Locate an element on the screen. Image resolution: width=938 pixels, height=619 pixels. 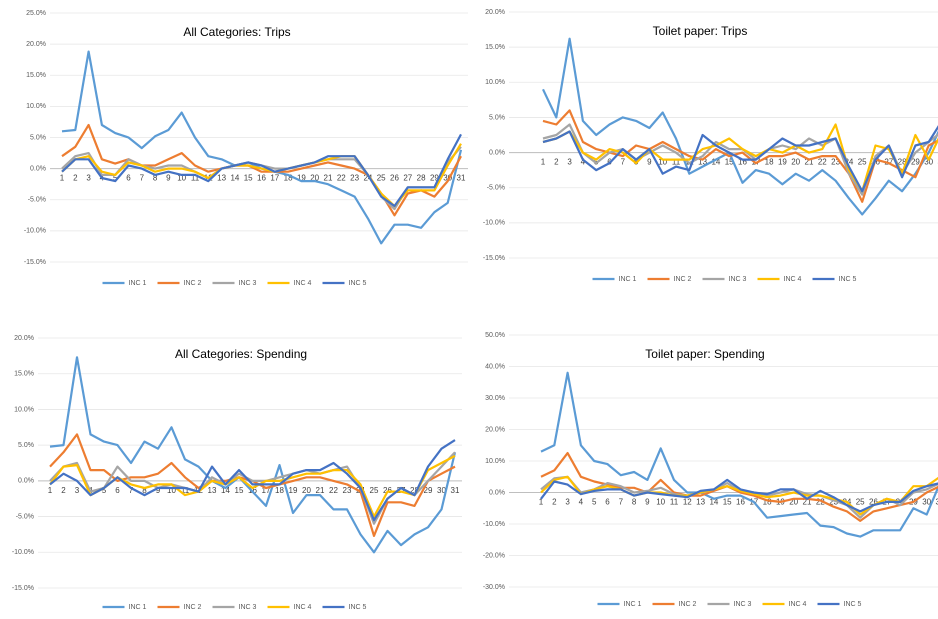
x-tick-label: 5 is located at coordinates (594, 502).